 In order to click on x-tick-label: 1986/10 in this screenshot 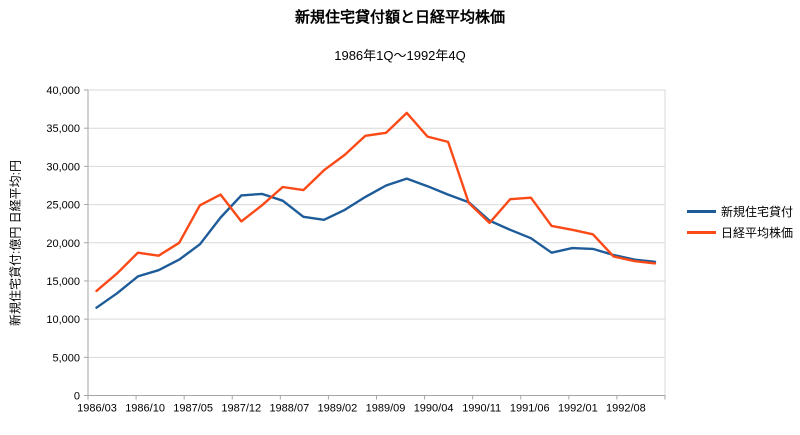, I will do `click(145, 409)`.